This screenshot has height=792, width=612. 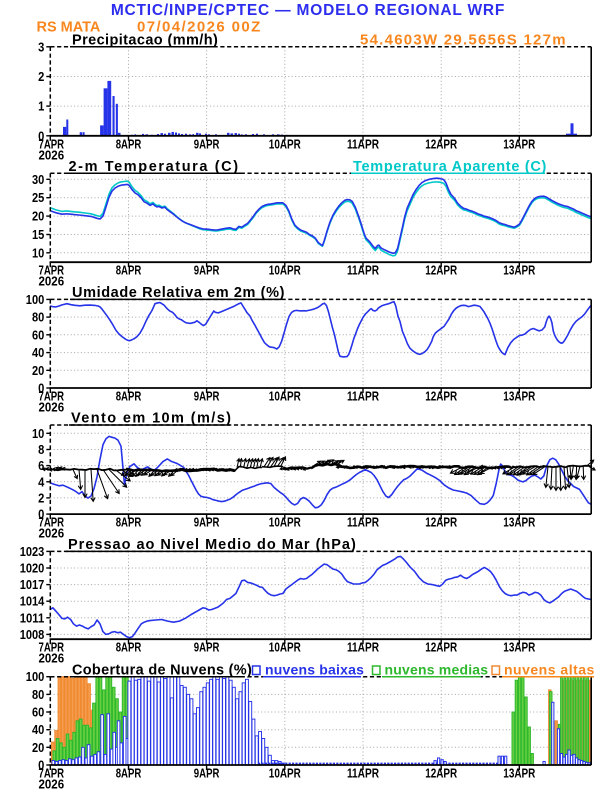 What do you see at coordinates (151, 419) in the screenshot?
I see `svg-text: Vento em 10m (m/s)` at bounding box center [151, 419].